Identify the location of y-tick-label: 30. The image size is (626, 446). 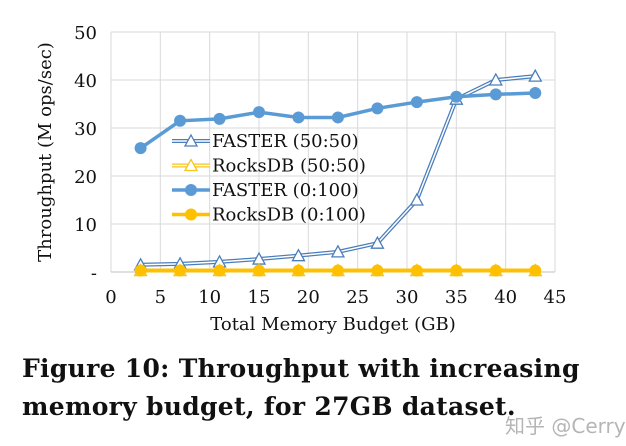
(85, 129).